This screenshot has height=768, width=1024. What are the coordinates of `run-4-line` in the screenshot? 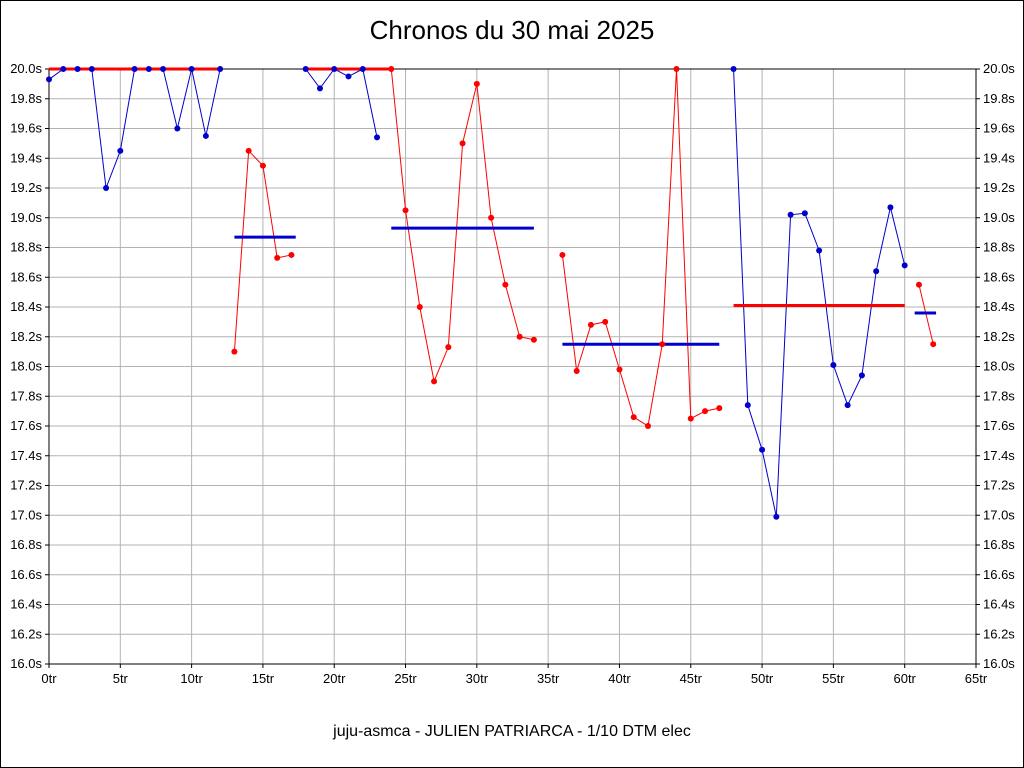 It's located at (462, 226).